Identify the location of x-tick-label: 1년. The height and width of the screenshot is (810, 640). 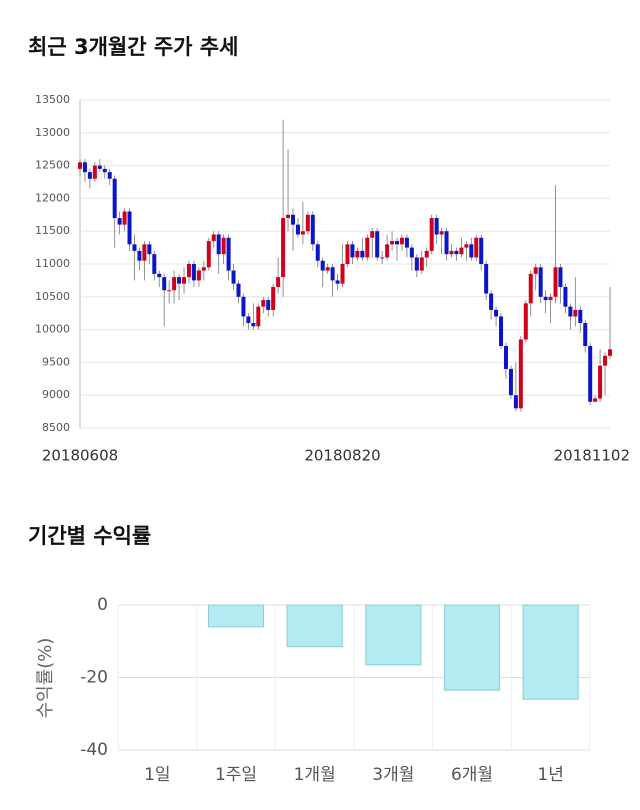
(550, 775).